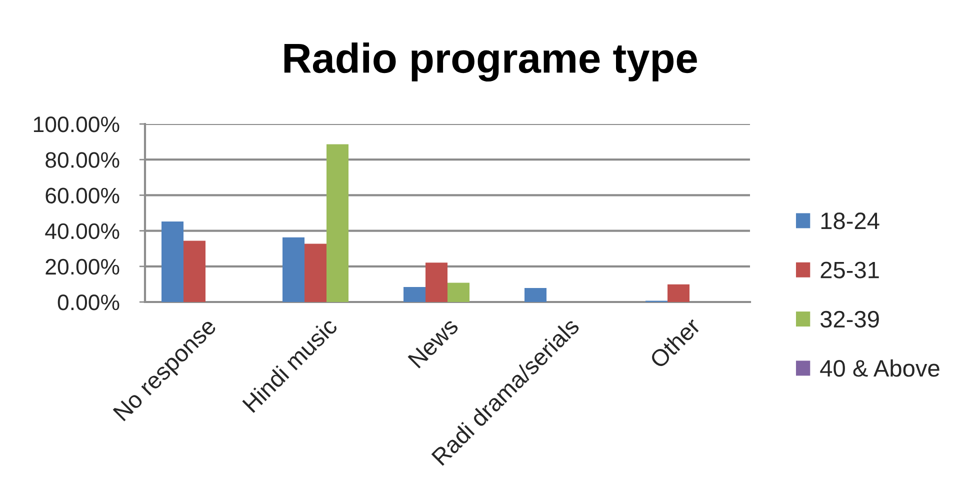 Image resolution: width=956 pixels, height=497 pixels. Describe the element at coordinates (490, 62) in the screenshot. I see `chart-title: Radio programe type` at that location.